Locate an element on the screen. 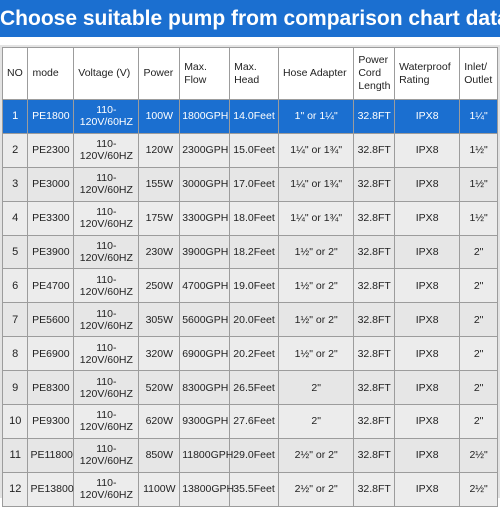 The height and width of the screenshot is (507, 500). col-inlet-outlet-cell: 1¼" is located at coordinates (478, 116).